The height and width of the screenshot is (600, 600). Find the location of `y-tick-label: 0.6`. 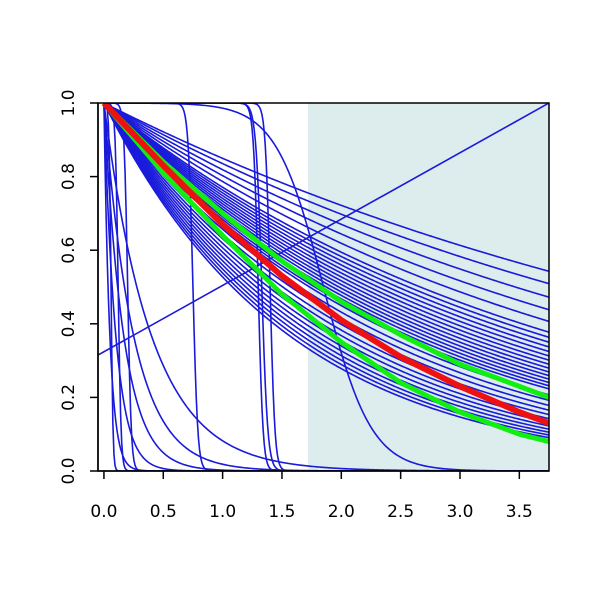

y-tick-label: 0.6 is located at coordinates (69, 250).